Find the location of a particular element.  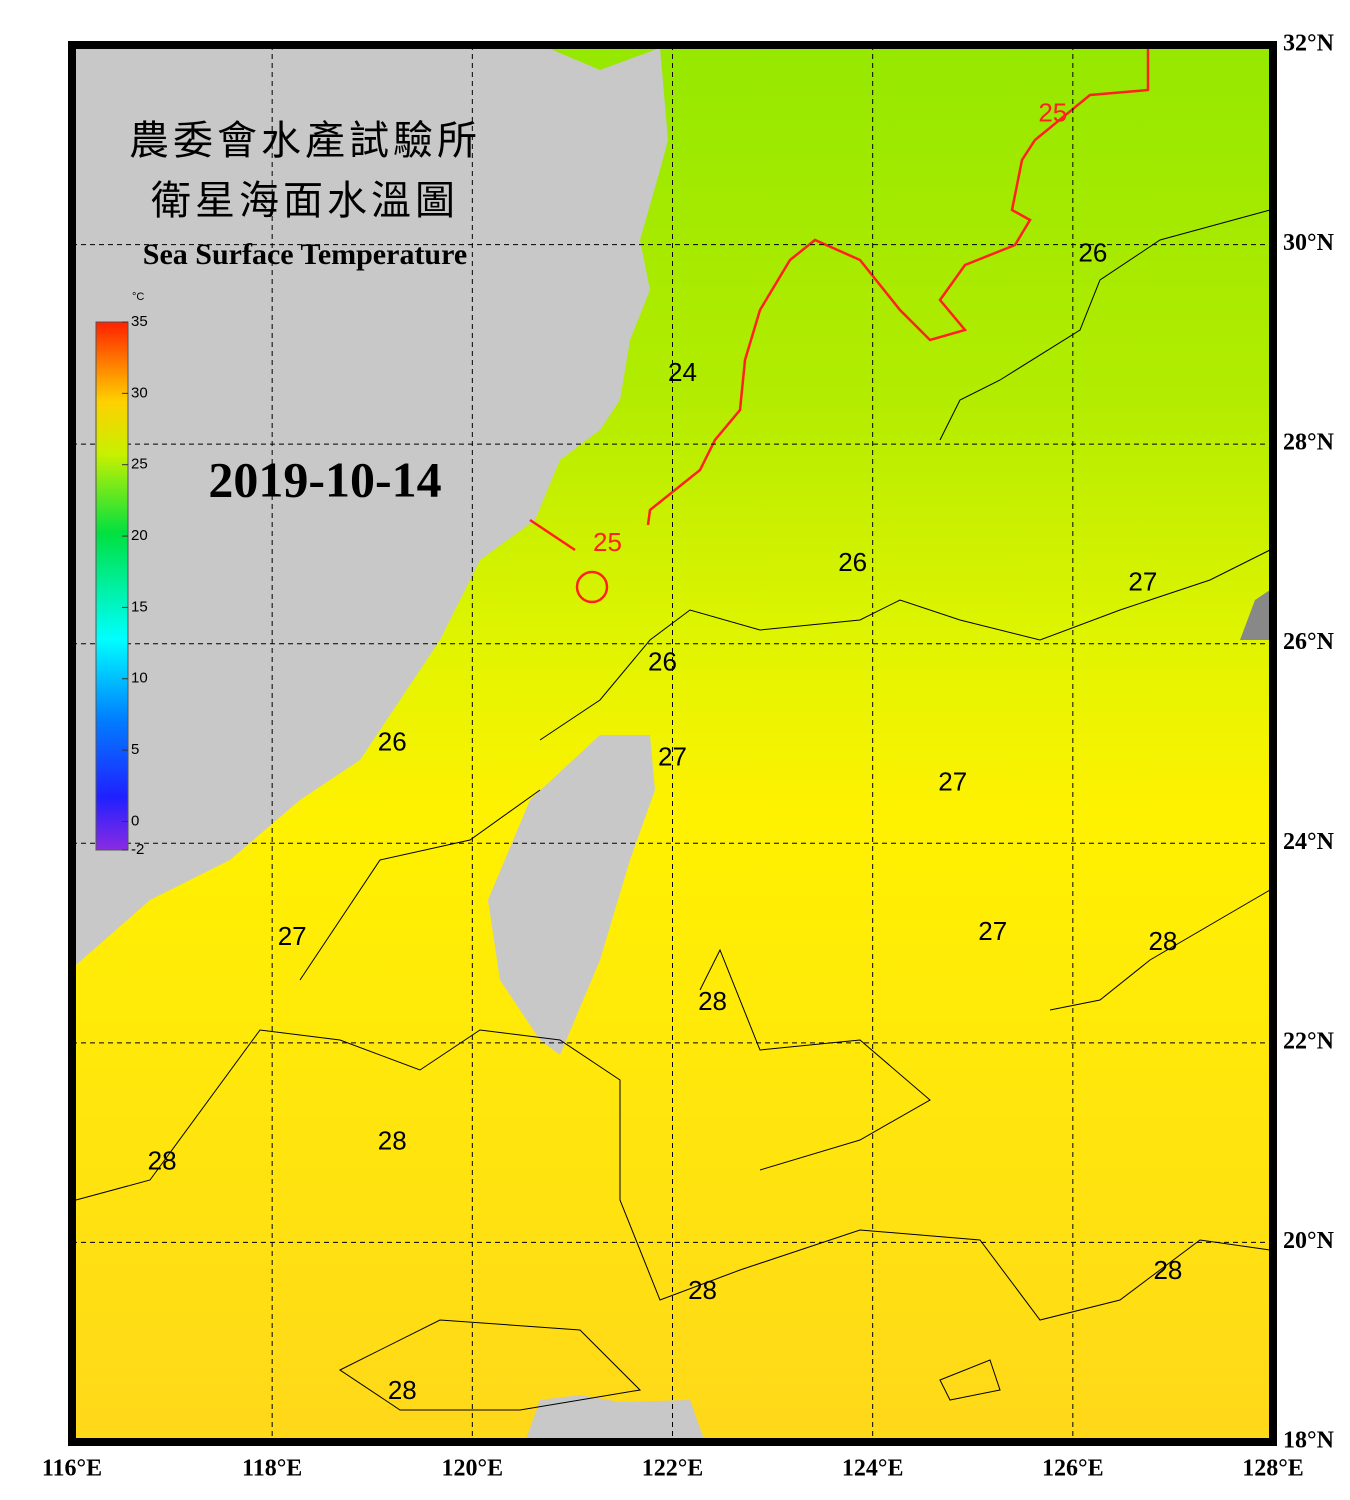

land-luzon is located at coordinates (615, 1418).